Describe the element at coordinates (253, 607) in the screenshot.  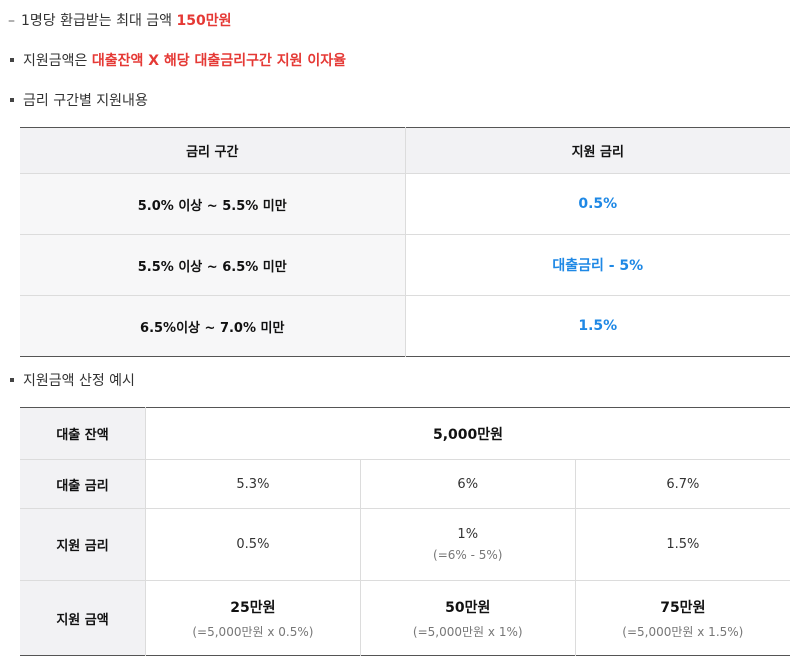
I see `support-amount-value: 25만원` at that location.